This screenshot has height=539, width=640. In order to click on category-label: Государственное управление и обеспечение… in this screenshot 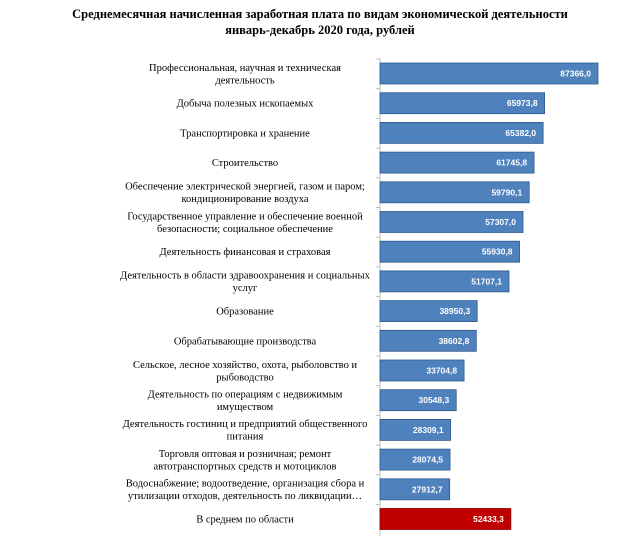, I will do `click(245, 223)`.